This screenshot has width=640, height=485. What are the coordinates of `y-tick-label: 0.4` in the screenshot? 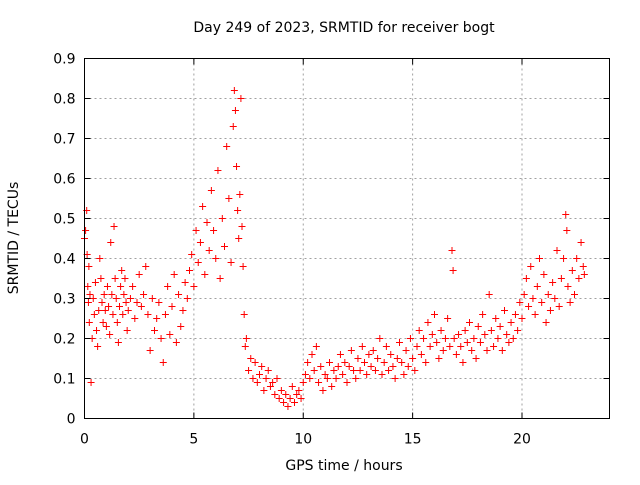 It's located at (64, 260).